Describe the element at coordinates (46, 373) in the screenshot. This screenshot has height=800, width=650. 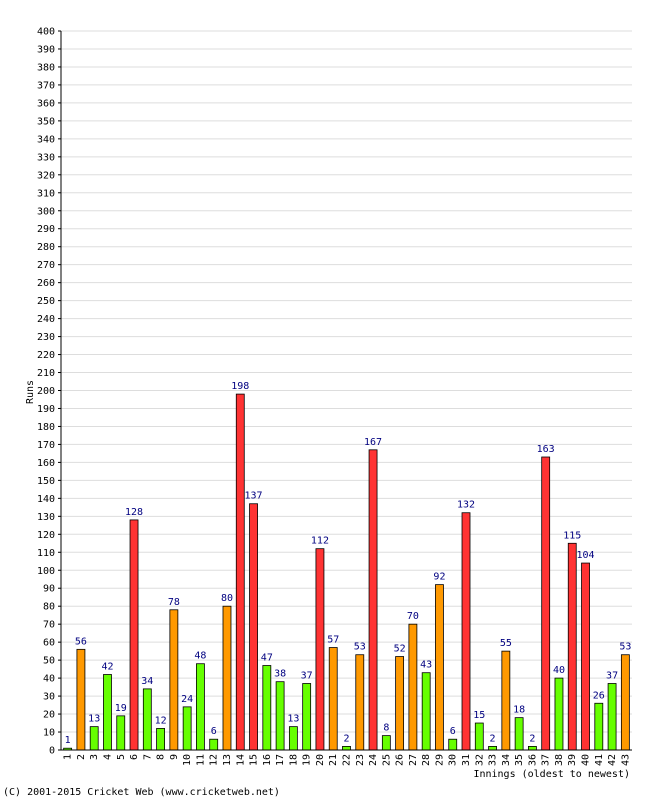
I see `y-tick-label: 210` at that location.